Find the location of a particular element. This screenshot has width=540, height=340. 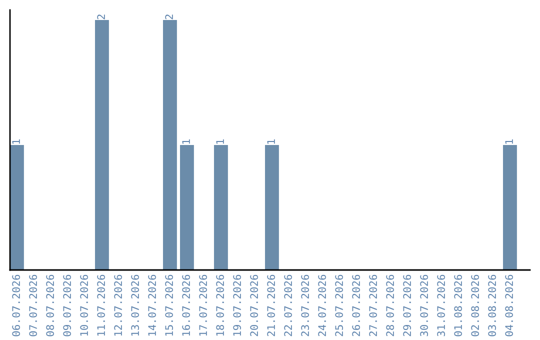

x-tick-label: 26.07.2026 is located at coordinates (356, 305).